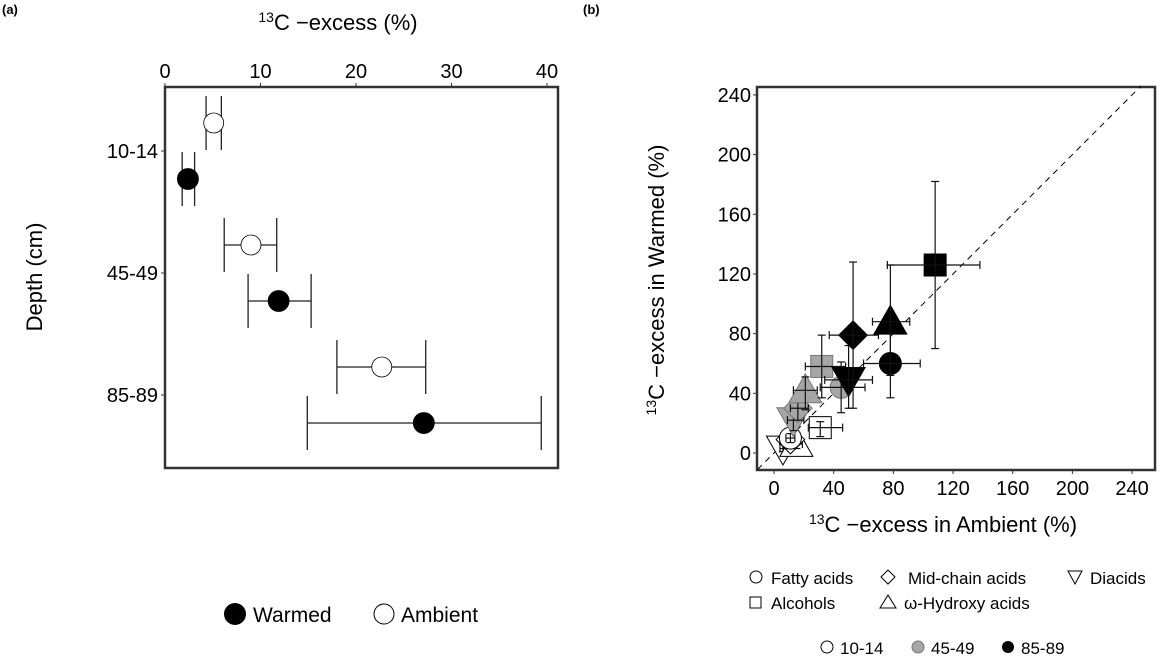 The width and height of the screenshot is (1162, 659). What do you see at coordinates (1118, 578) in the screenshot?
I see `legend-diacids-label: Diacids` at bounding box center [1118, 578].